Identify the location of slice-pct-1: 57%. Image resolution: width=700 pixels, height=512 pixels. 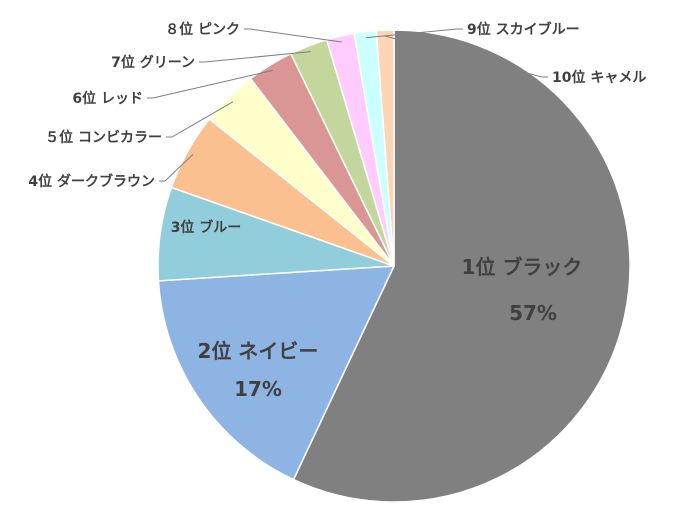
(533, 313).